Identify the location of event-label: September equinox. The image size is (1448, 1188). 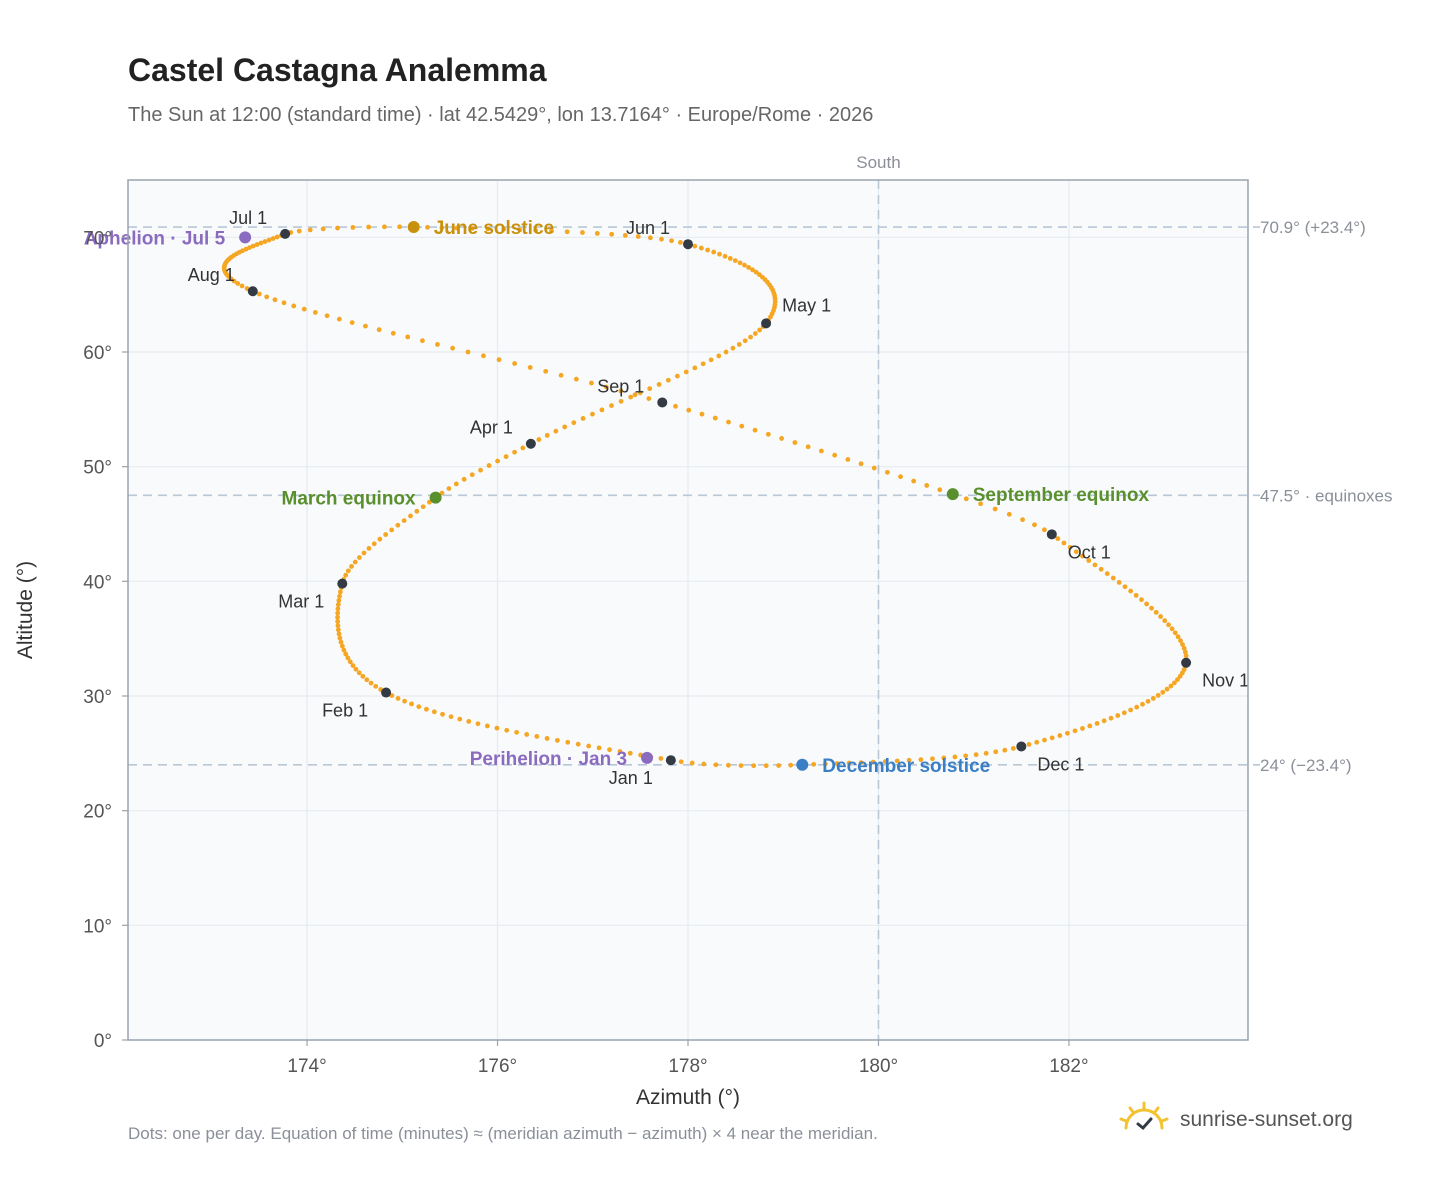
(1061, 495).